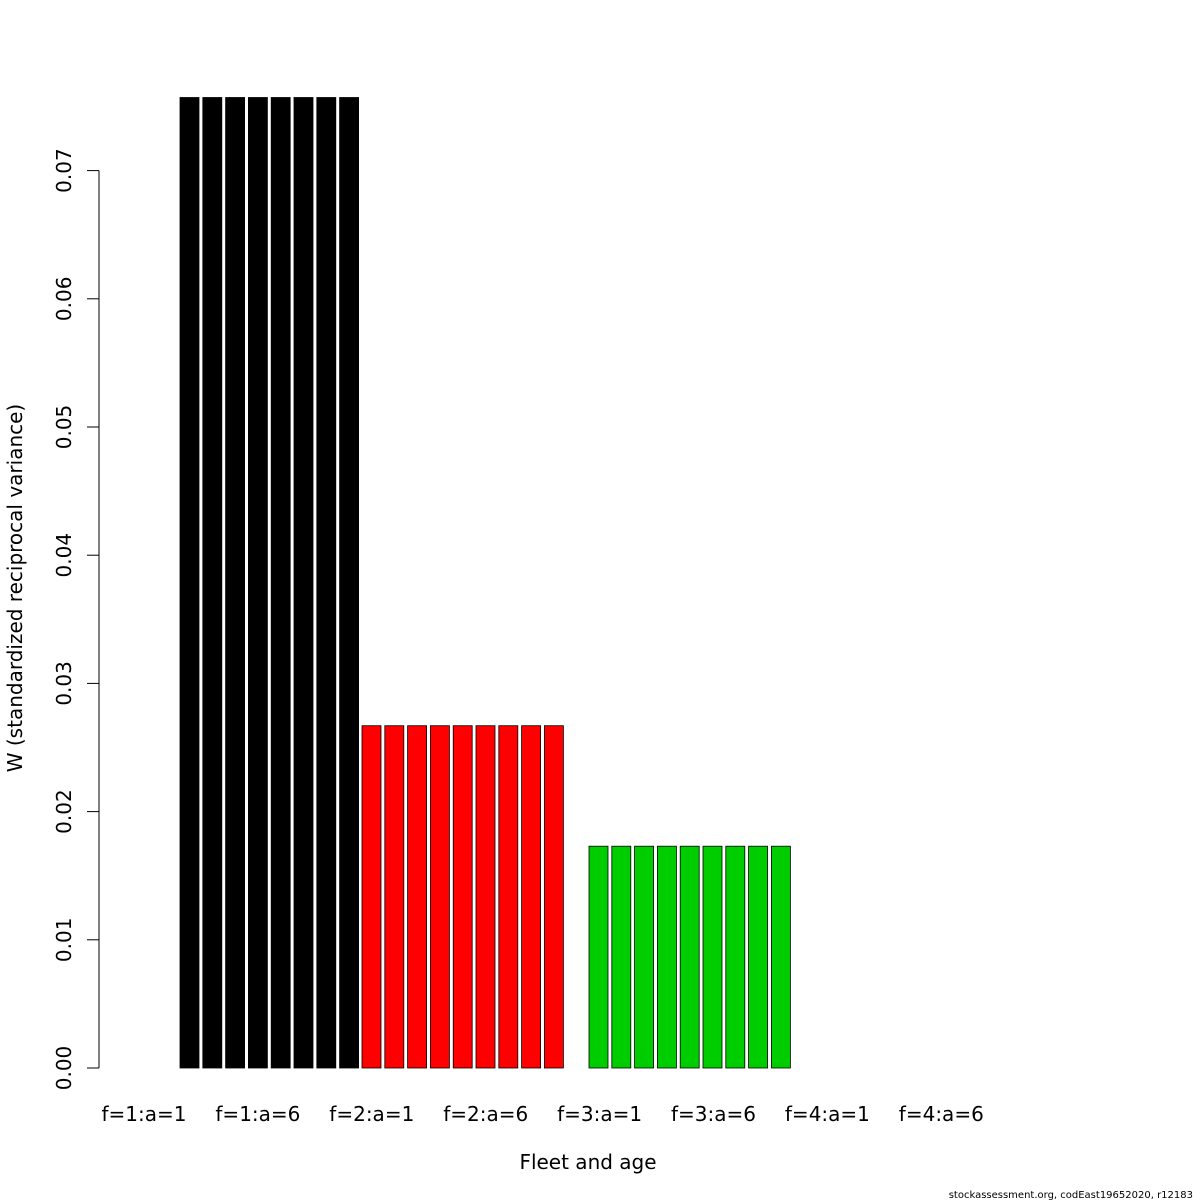  What do you see at coordinates (64, 940) in the screenshot?
I see `y-tick-label: 0.01` at bounding box center [64, 940].